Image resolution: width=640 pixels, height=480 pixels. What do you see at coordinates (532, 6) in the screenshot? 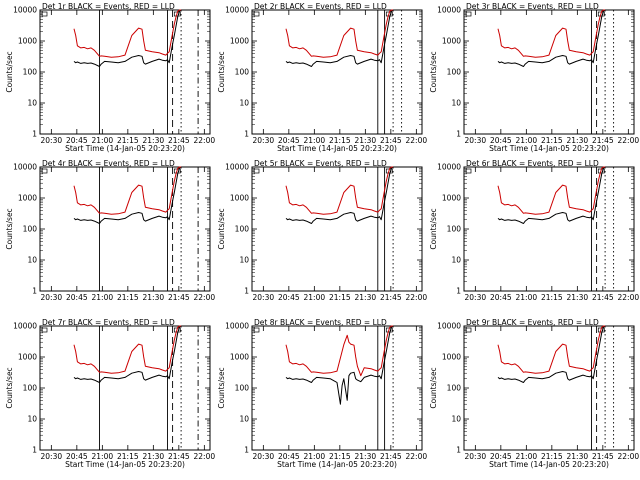
I see `chart-title: Det 3r BLACK = Events, RED = LLD` at bounding box center [532, 6].